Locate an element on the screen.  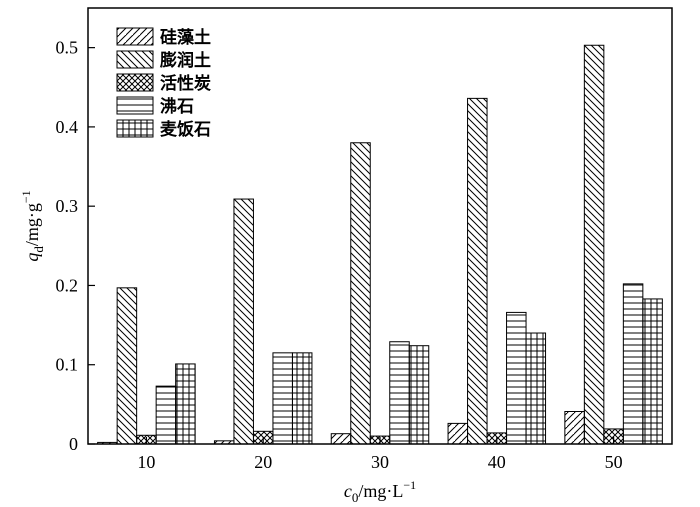
x-tick-label: 40 is located at coordinates (497, 462).